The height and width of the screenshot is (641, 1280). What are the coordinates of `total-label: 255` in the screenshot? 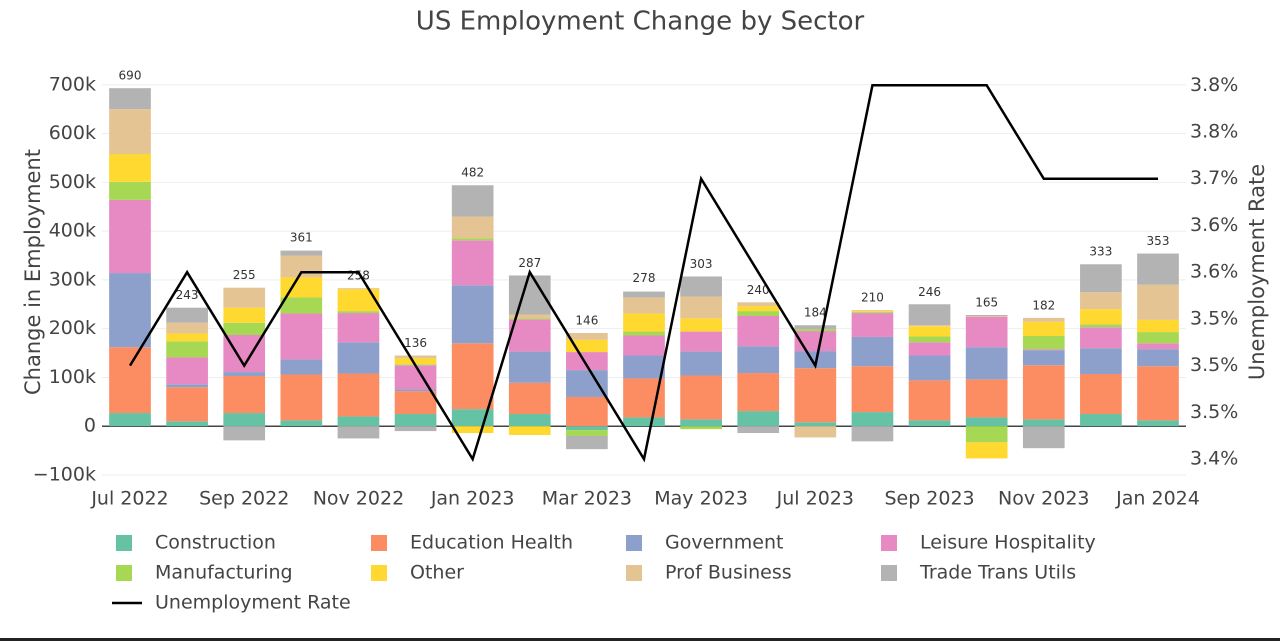 It's located at (244, 275).